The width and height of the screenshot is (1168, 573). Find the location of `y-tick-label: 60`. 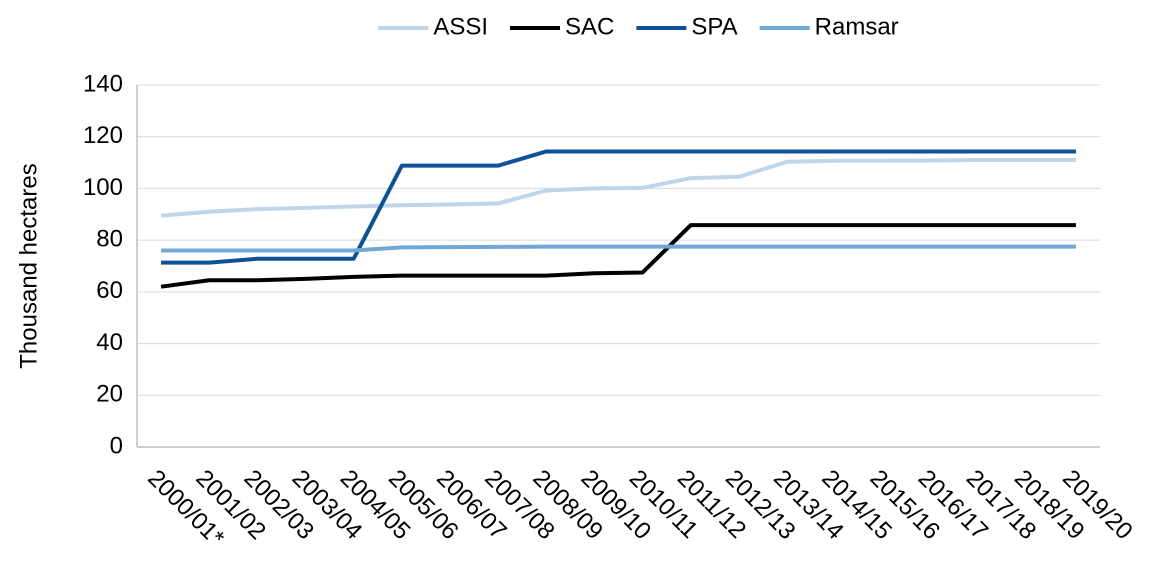

y-tick-label: 60 is located at coordinates (109, 290).